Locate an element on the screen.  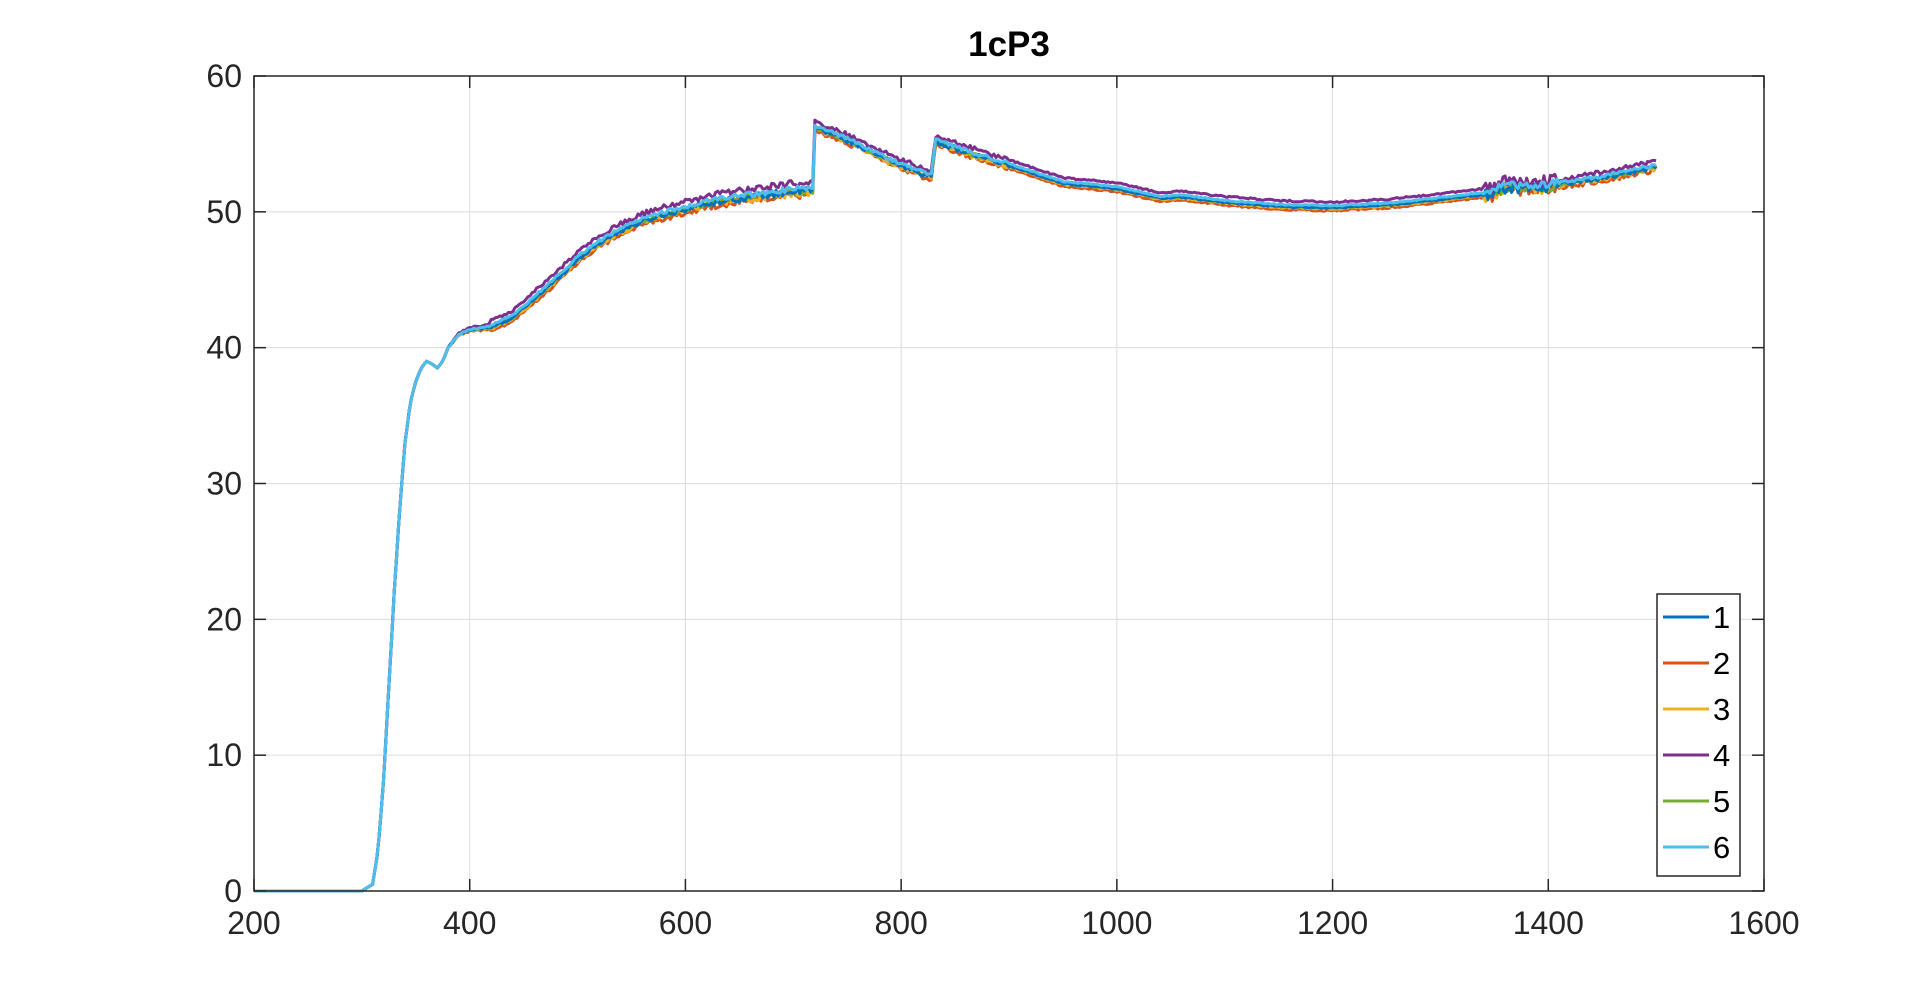
legend: 1 2 3 4 5 6 is located at coordinates (1698, 735).